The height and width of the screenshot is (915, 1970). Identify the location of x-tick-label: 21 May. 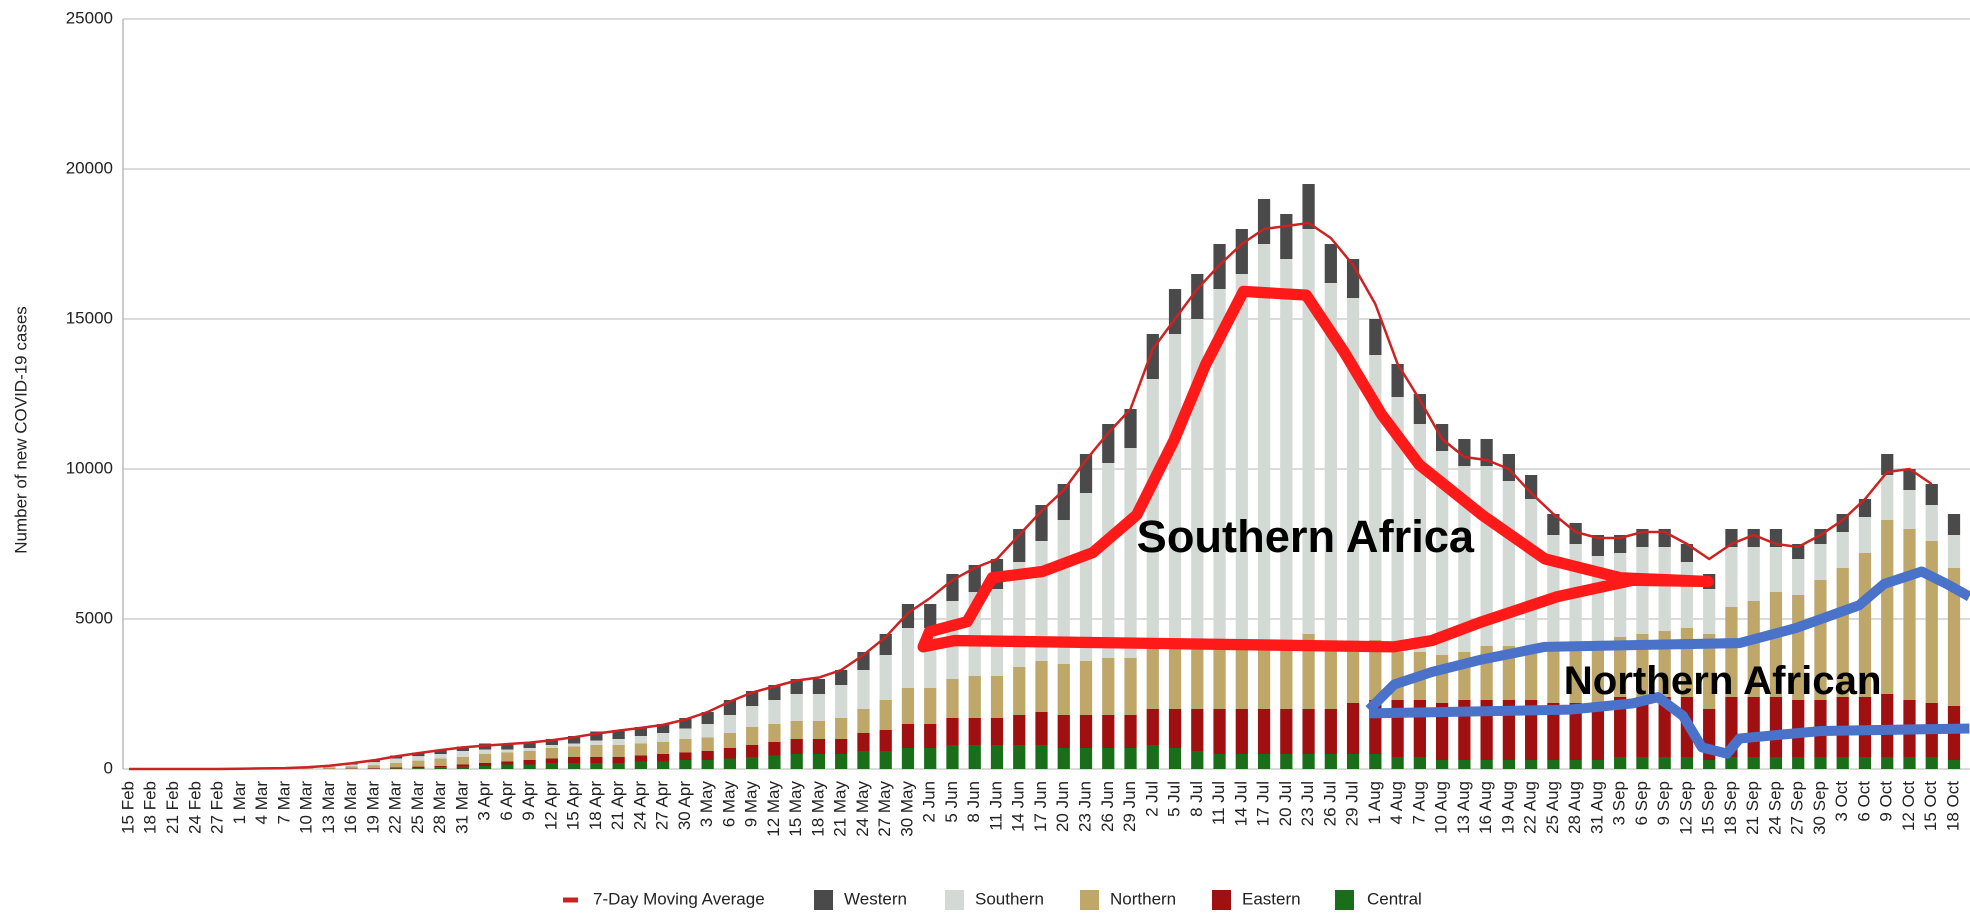
(840, 809).